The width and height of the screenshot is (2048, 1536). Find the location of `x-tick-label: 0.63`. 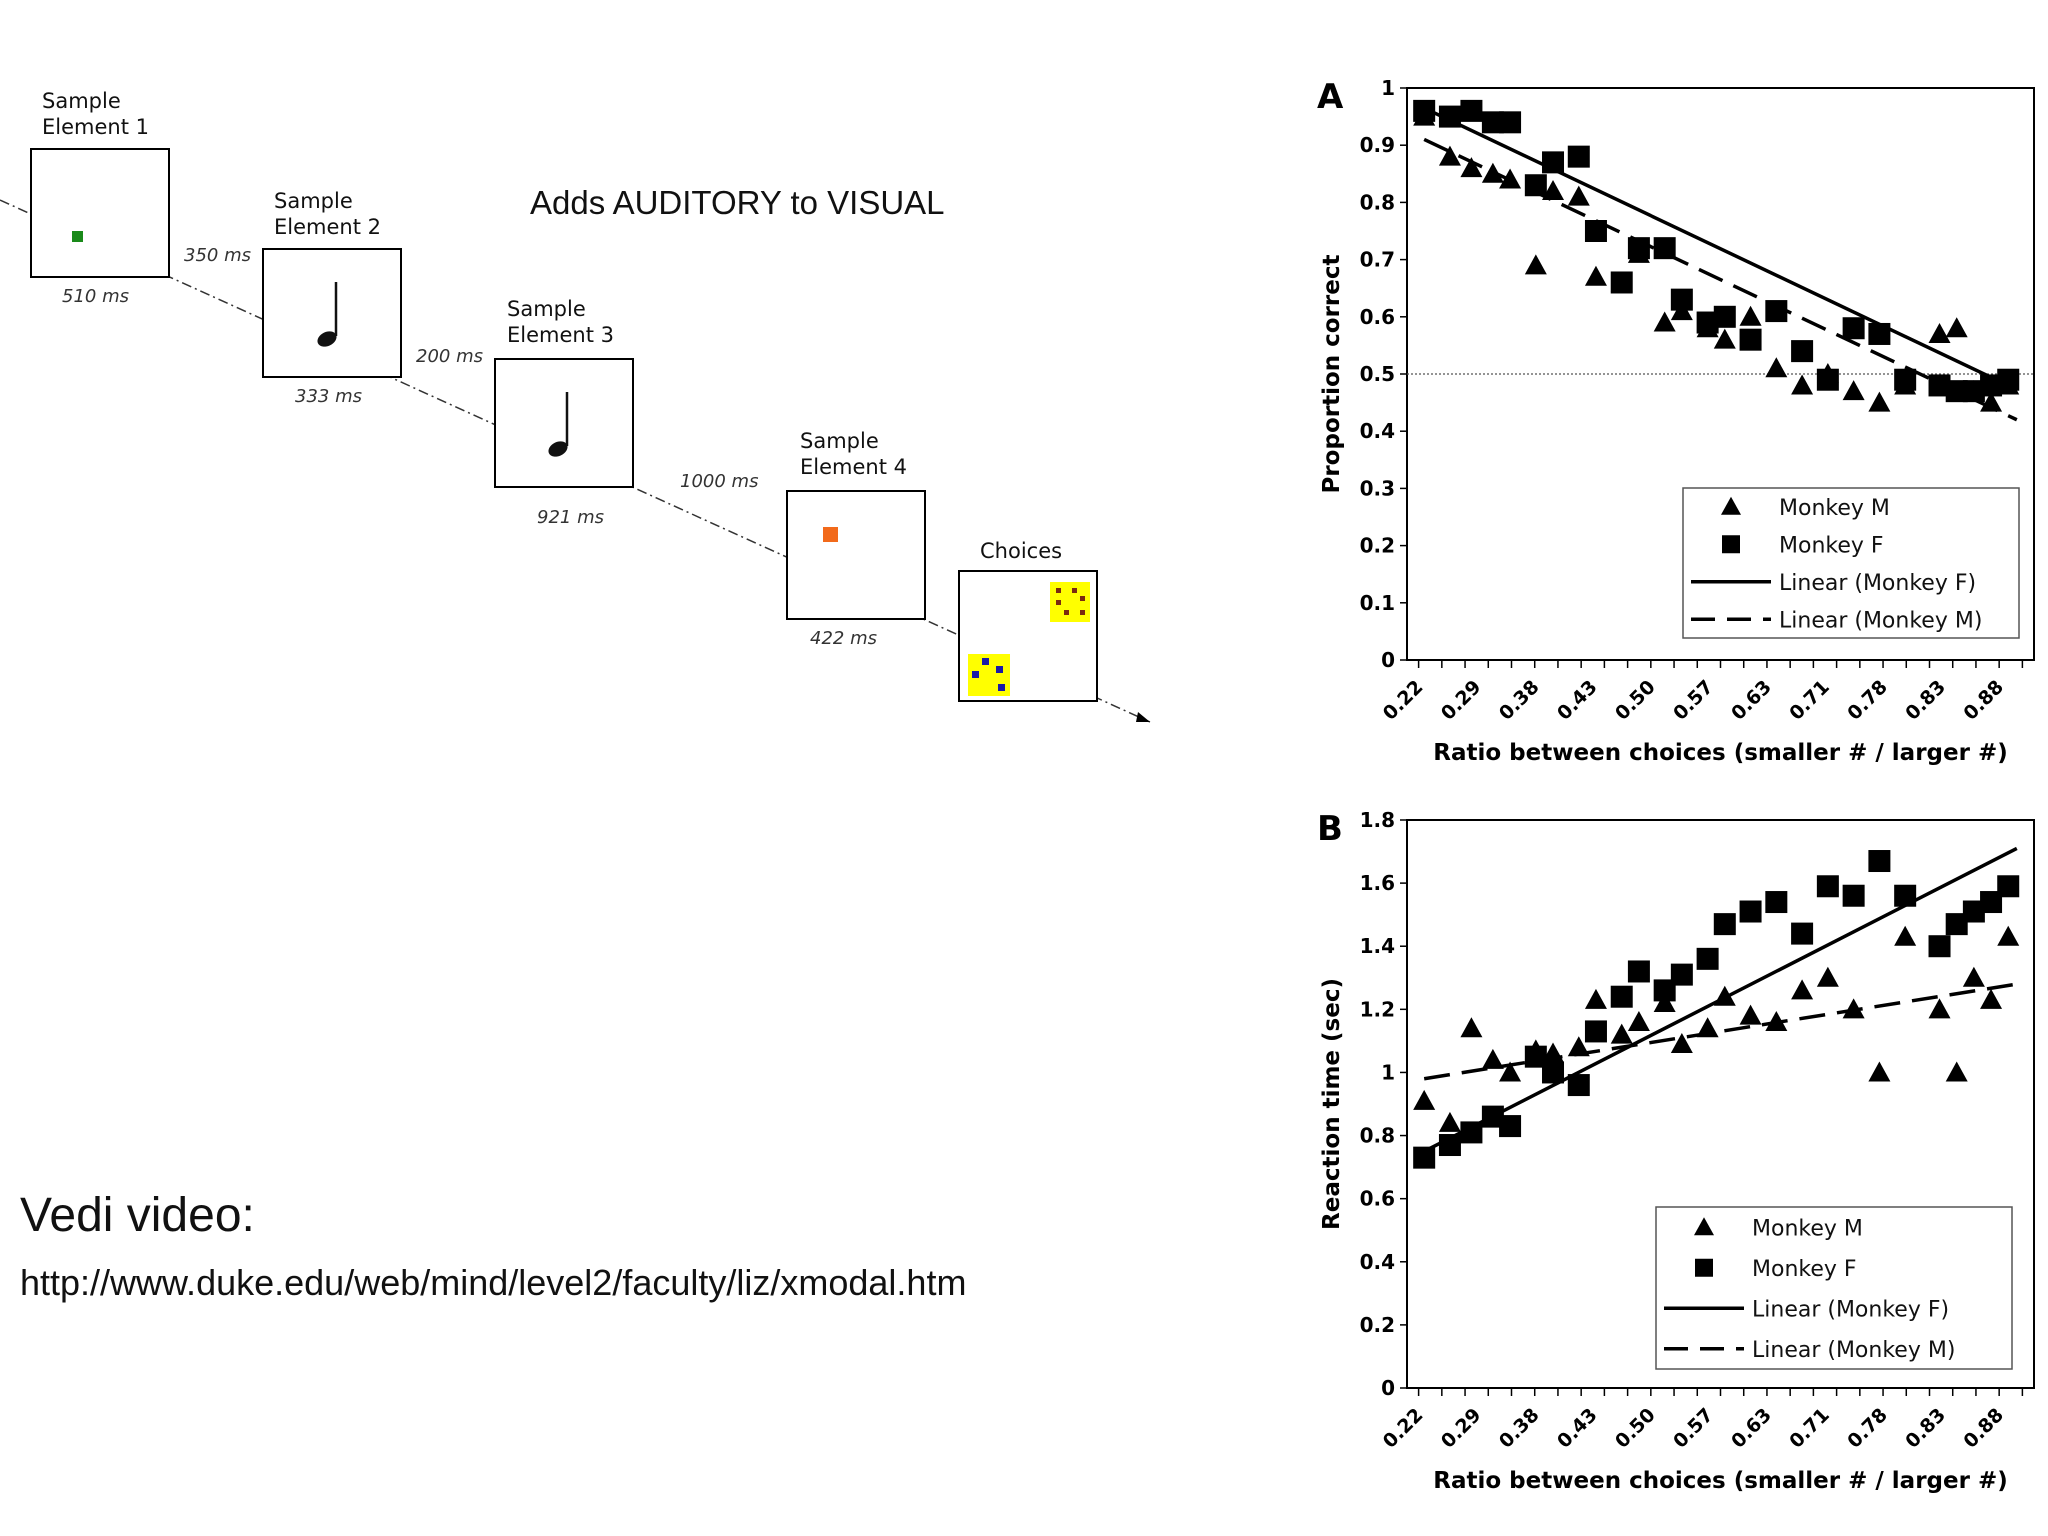

x-tick-label: 0.63 is located at coordinates (1751, 1428).